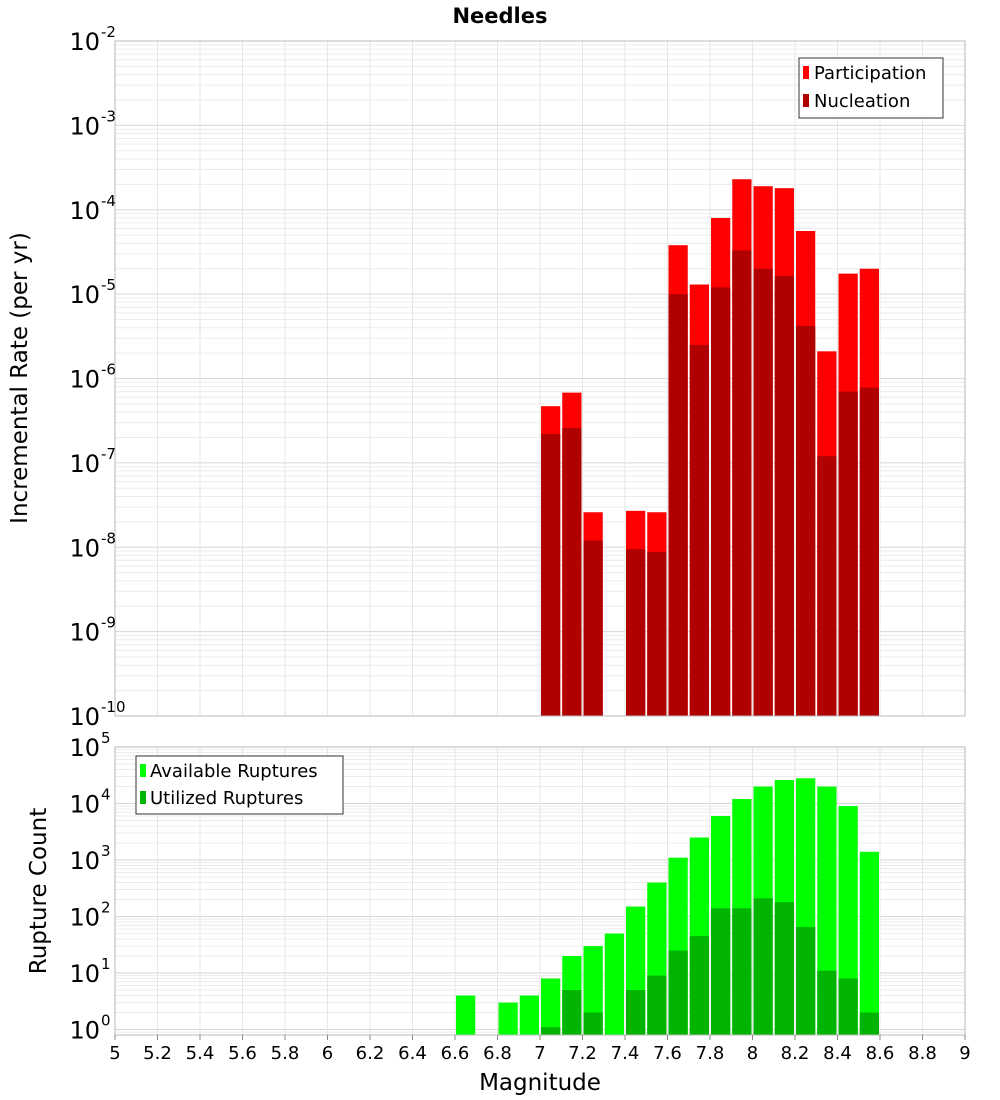  What do you see at coordinates (143, 770) in the screenshot?
I see `legend-swatch-available` at bounding box center [143, 770].